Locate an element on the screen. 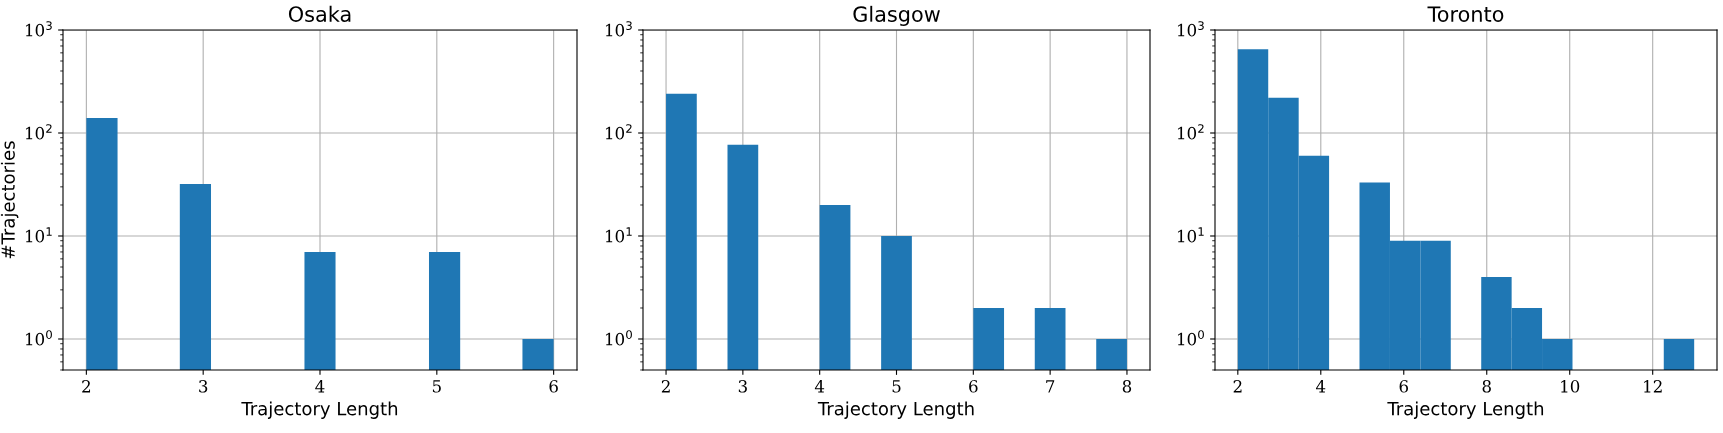 This screenshot has height=433, width=1723. y-axis-title: #Trajectories is located at coordinates (9, 200).